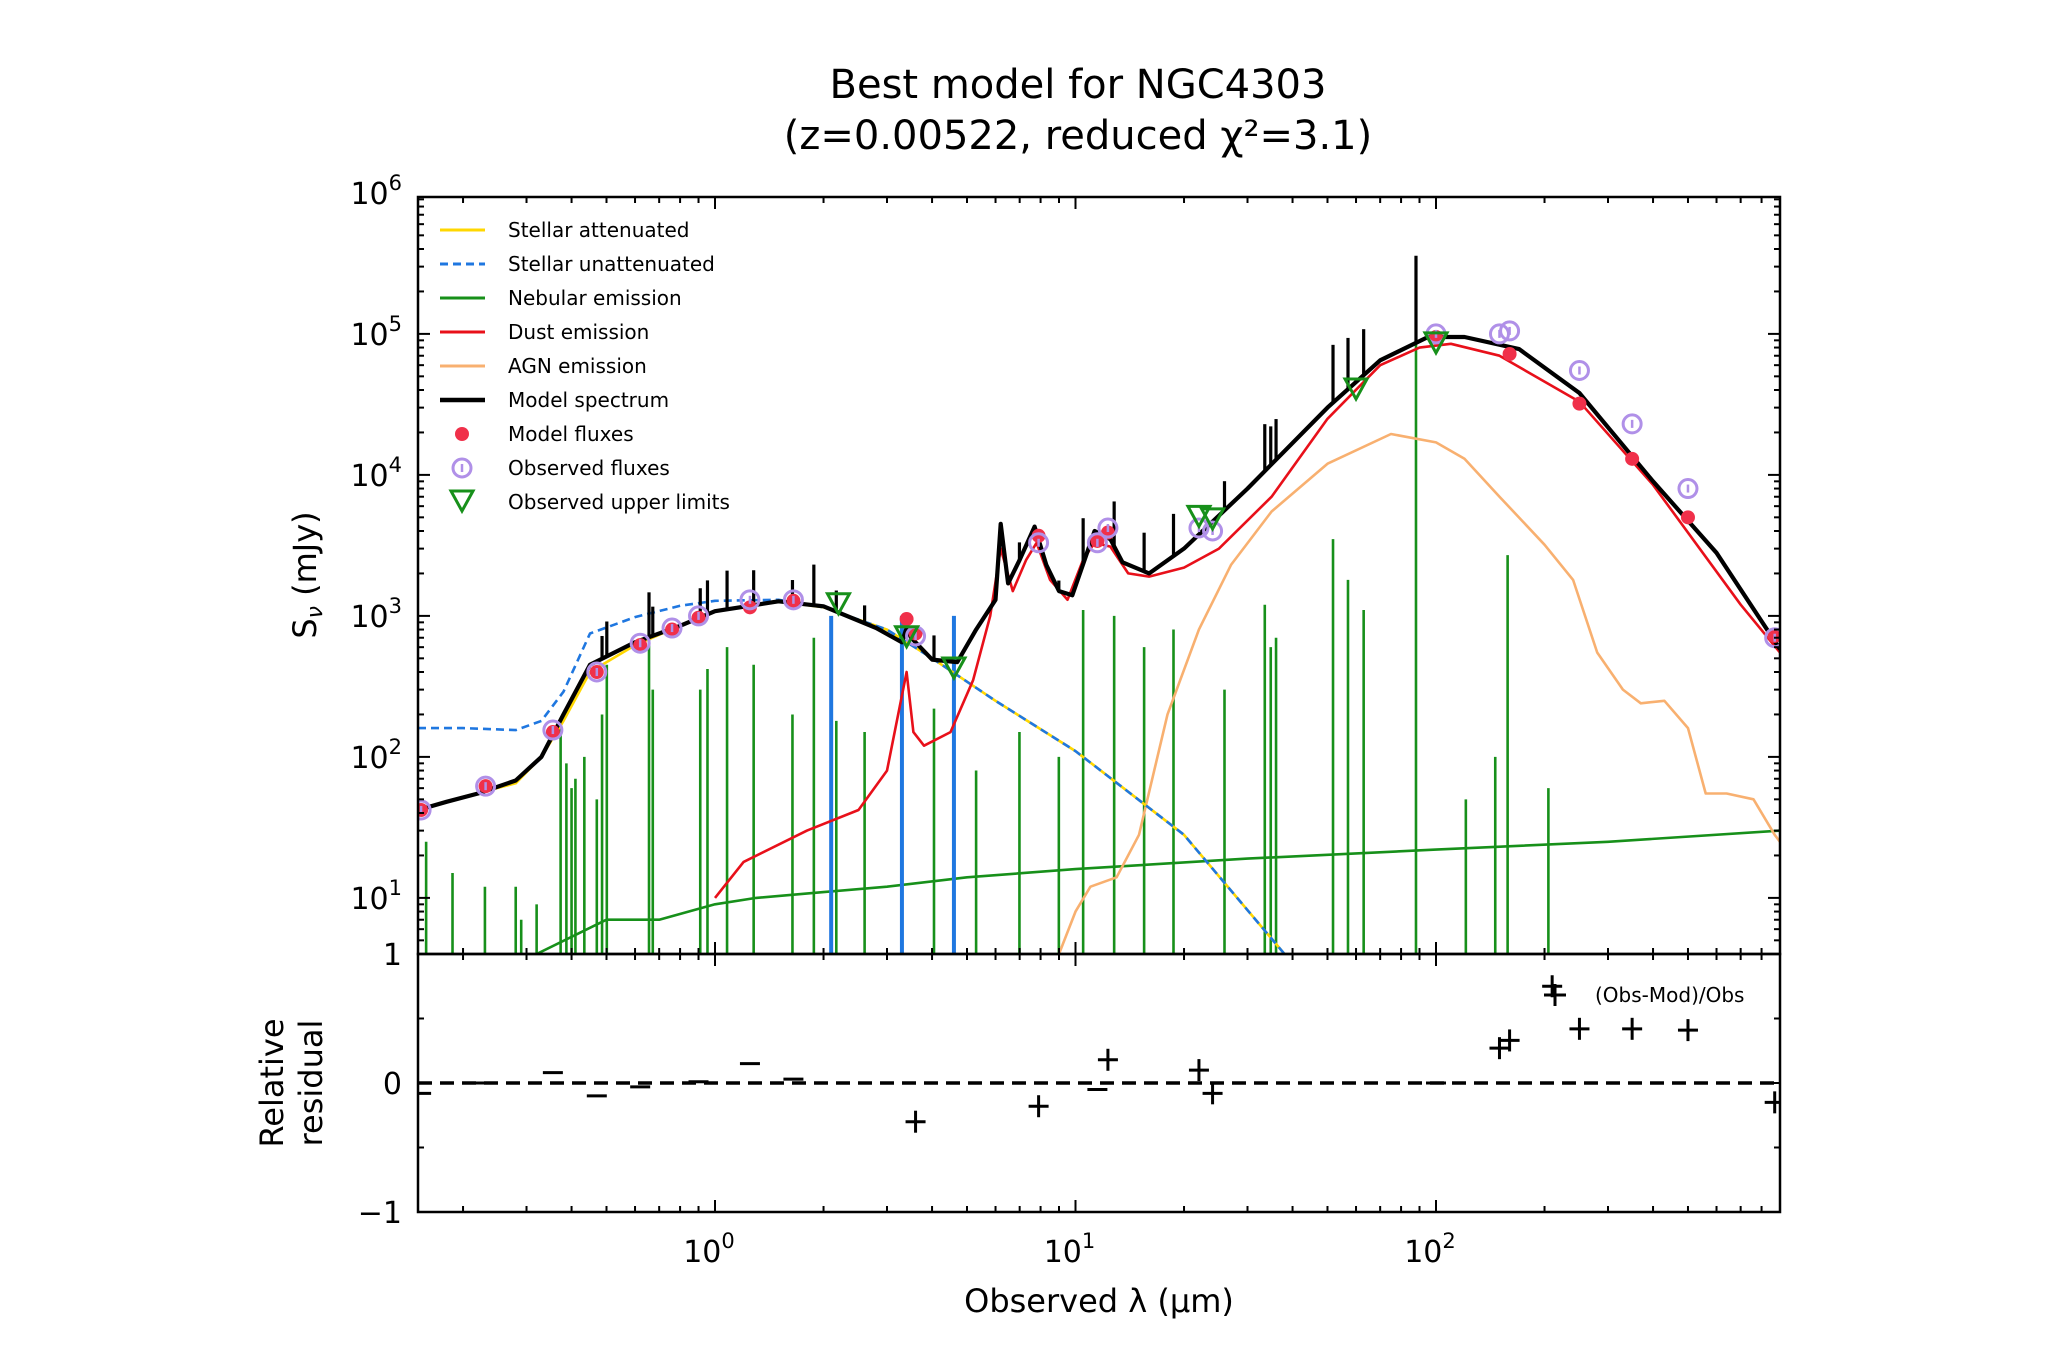  I want to click on x-tick-label: 10⁰, so click(709, 1249).